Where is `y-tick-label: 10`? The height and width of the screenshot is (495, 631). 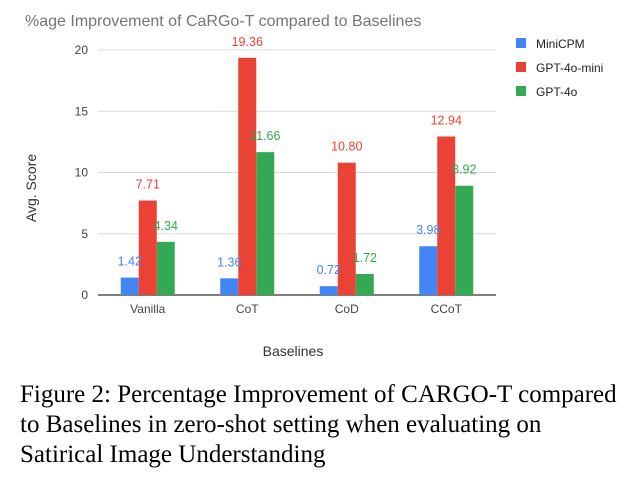 y-tick-label: 10 is located at coordinates (82, 173).